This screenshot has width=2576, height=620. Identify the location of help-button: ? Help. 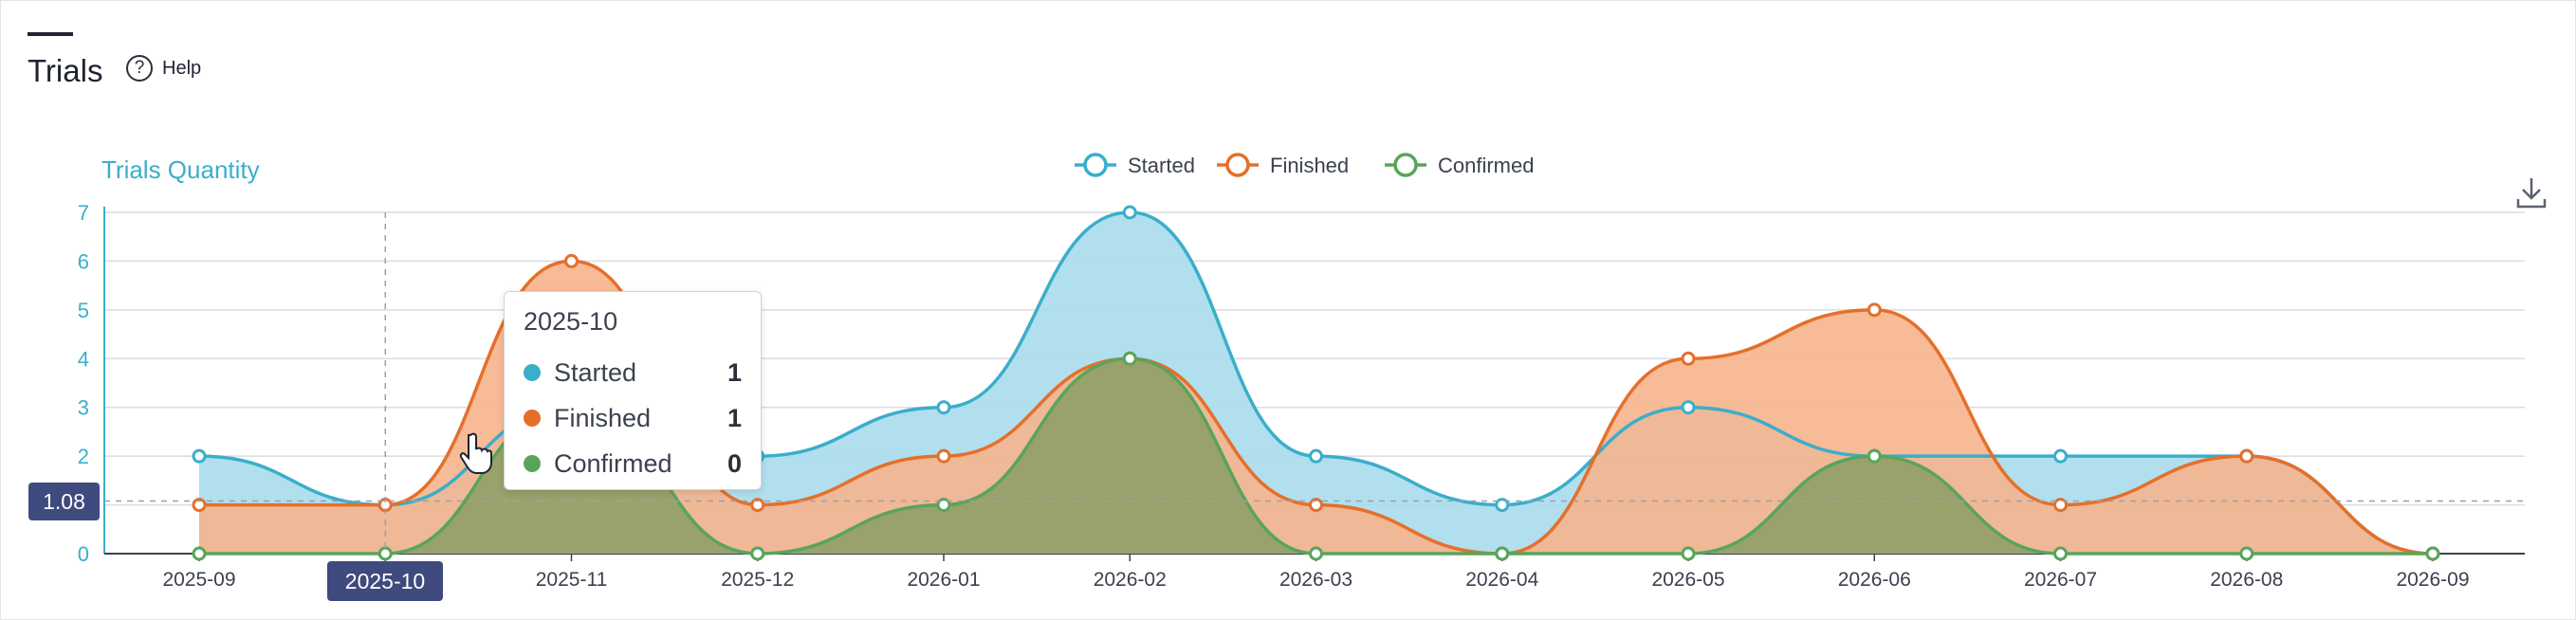
(163, 69).